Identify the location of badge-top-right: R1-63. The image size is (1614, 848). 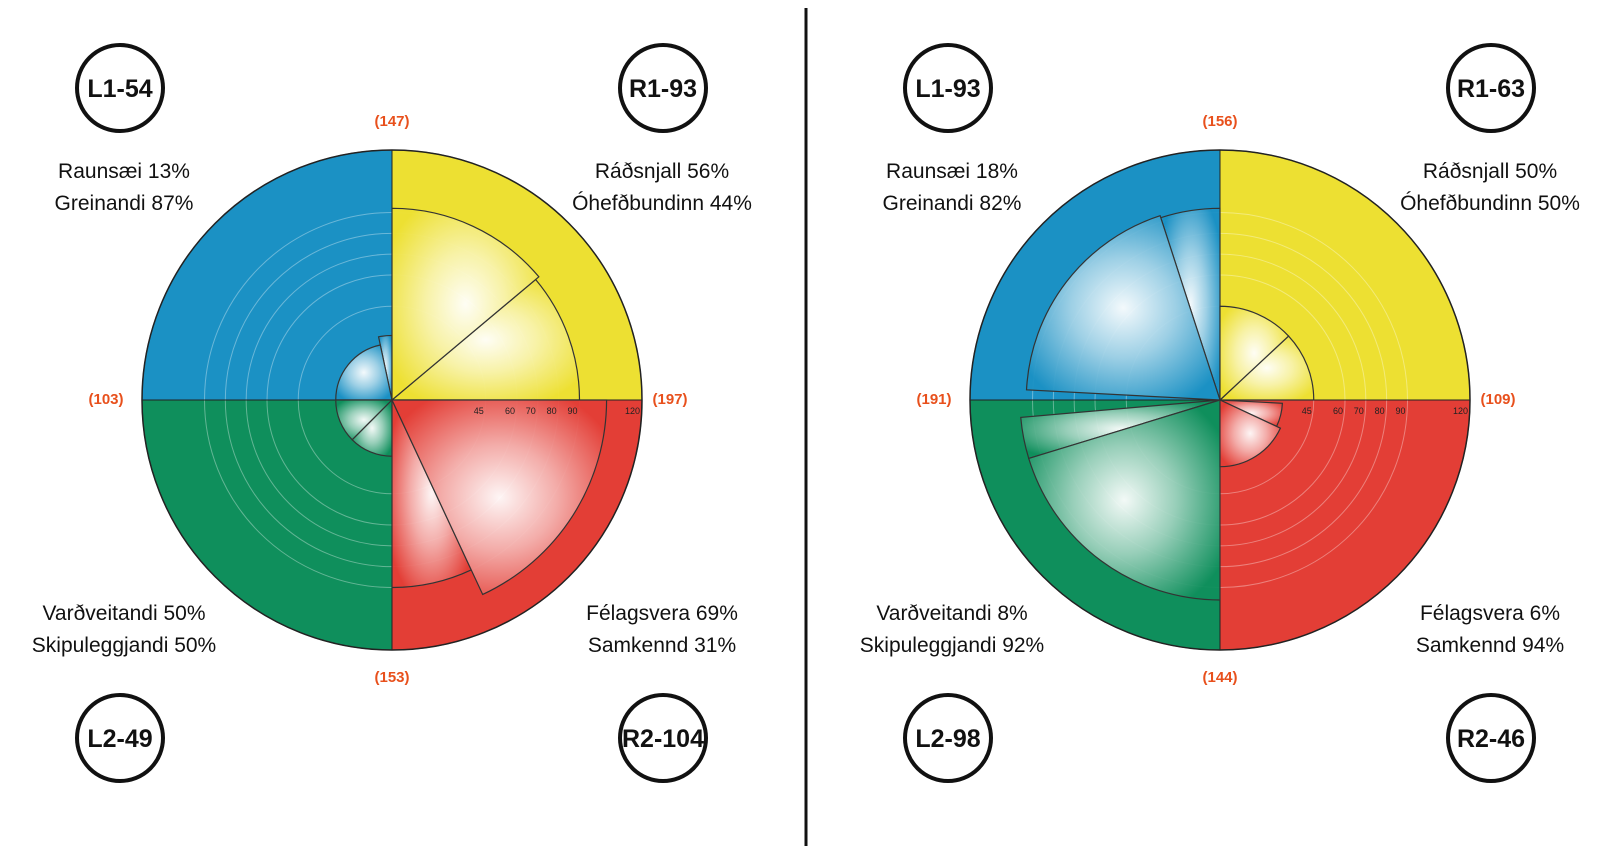
(1491, 88).